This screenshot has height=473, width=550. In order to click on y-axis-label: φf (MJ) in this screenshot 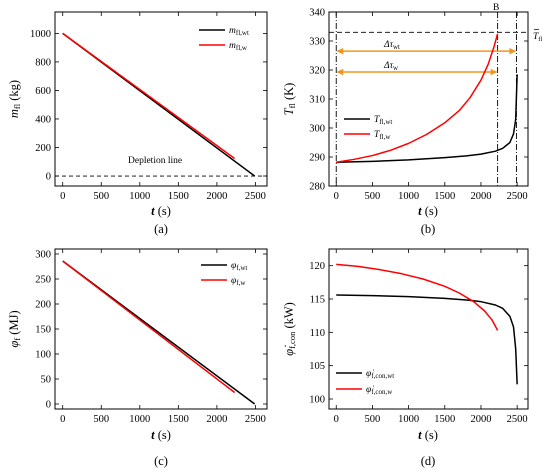, I will do `click(14, 328)`.